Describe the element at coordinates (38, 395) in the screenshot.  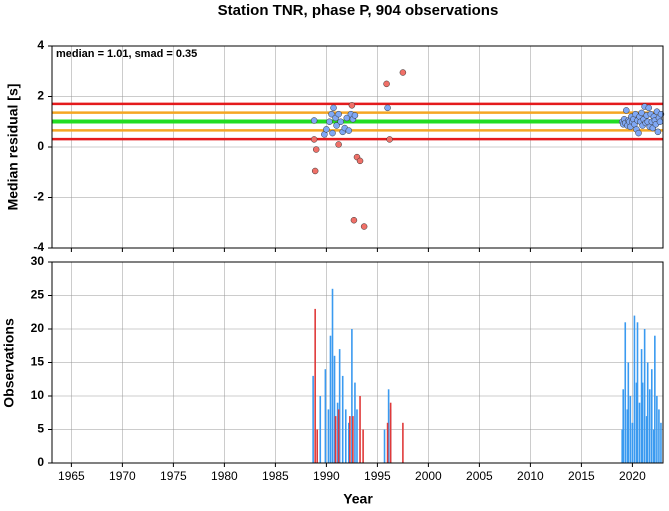
I see `y-tick-label: 10` at that location.